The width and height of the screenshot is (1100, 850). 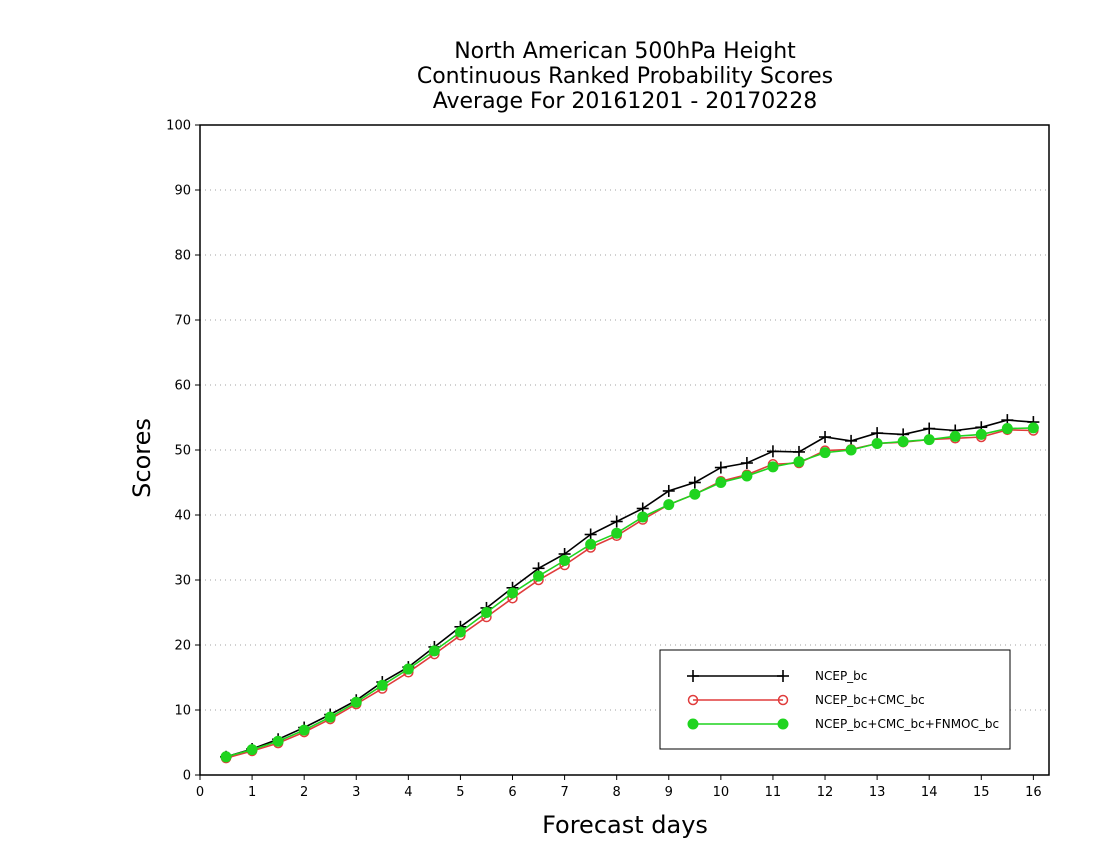 I want to click on y-axis-label: Scores, so click(x=142, y=458).